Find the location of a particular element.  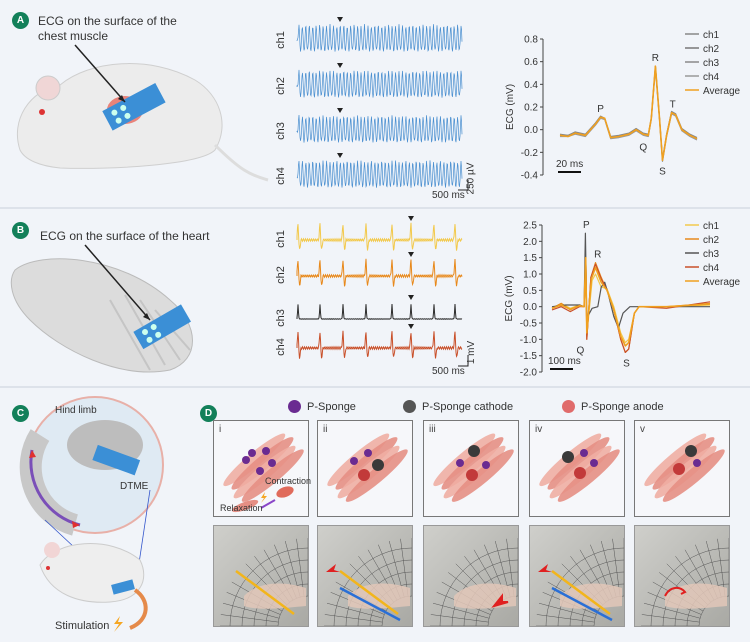

y-tick-label: -0.2 is located at coordinates (530, 153).